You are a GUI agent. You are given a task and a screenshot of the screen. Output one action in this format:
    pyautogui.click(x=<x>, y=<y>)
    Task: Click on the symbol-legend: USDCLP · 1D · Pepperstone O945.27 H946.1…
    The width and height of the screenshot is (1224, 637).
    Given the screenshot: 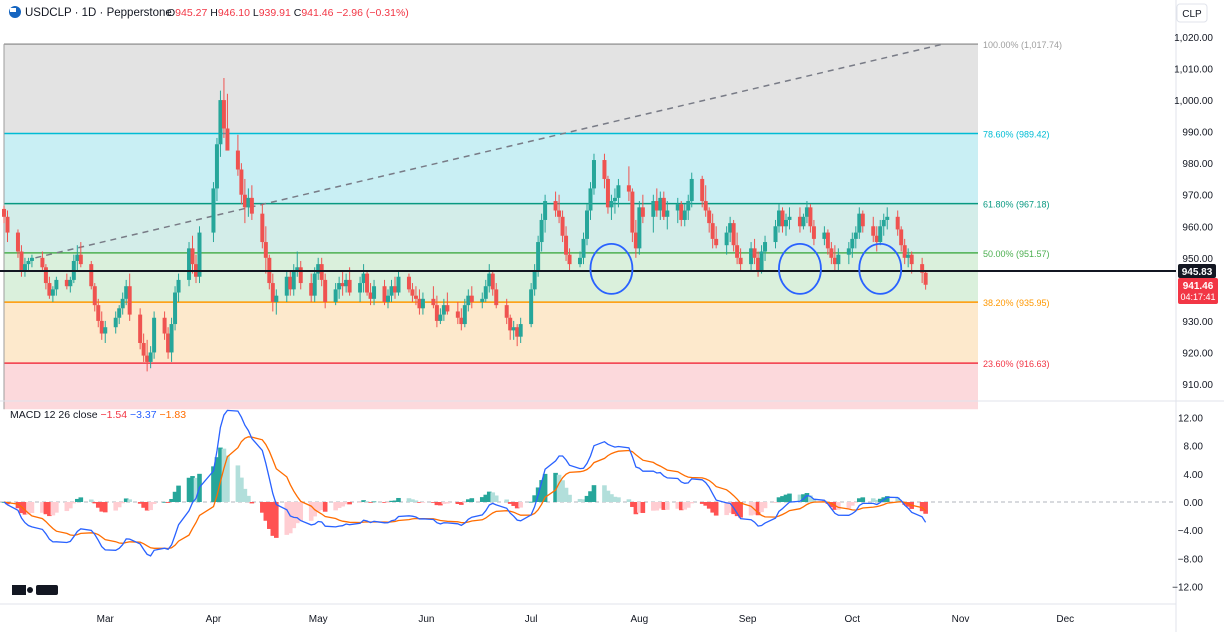 What is the action you would take?
    pyautogui.click(x=209, y=12)
    